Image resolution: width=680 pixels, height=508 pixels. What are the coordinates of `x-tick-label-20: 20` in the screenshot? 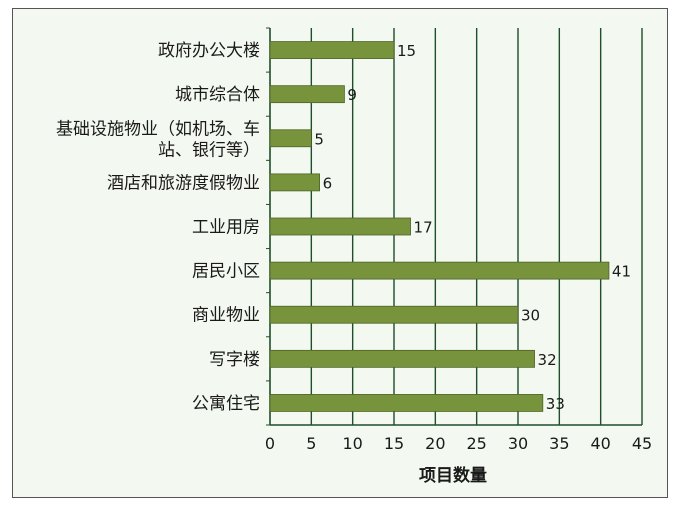 It's located at (435, 443).